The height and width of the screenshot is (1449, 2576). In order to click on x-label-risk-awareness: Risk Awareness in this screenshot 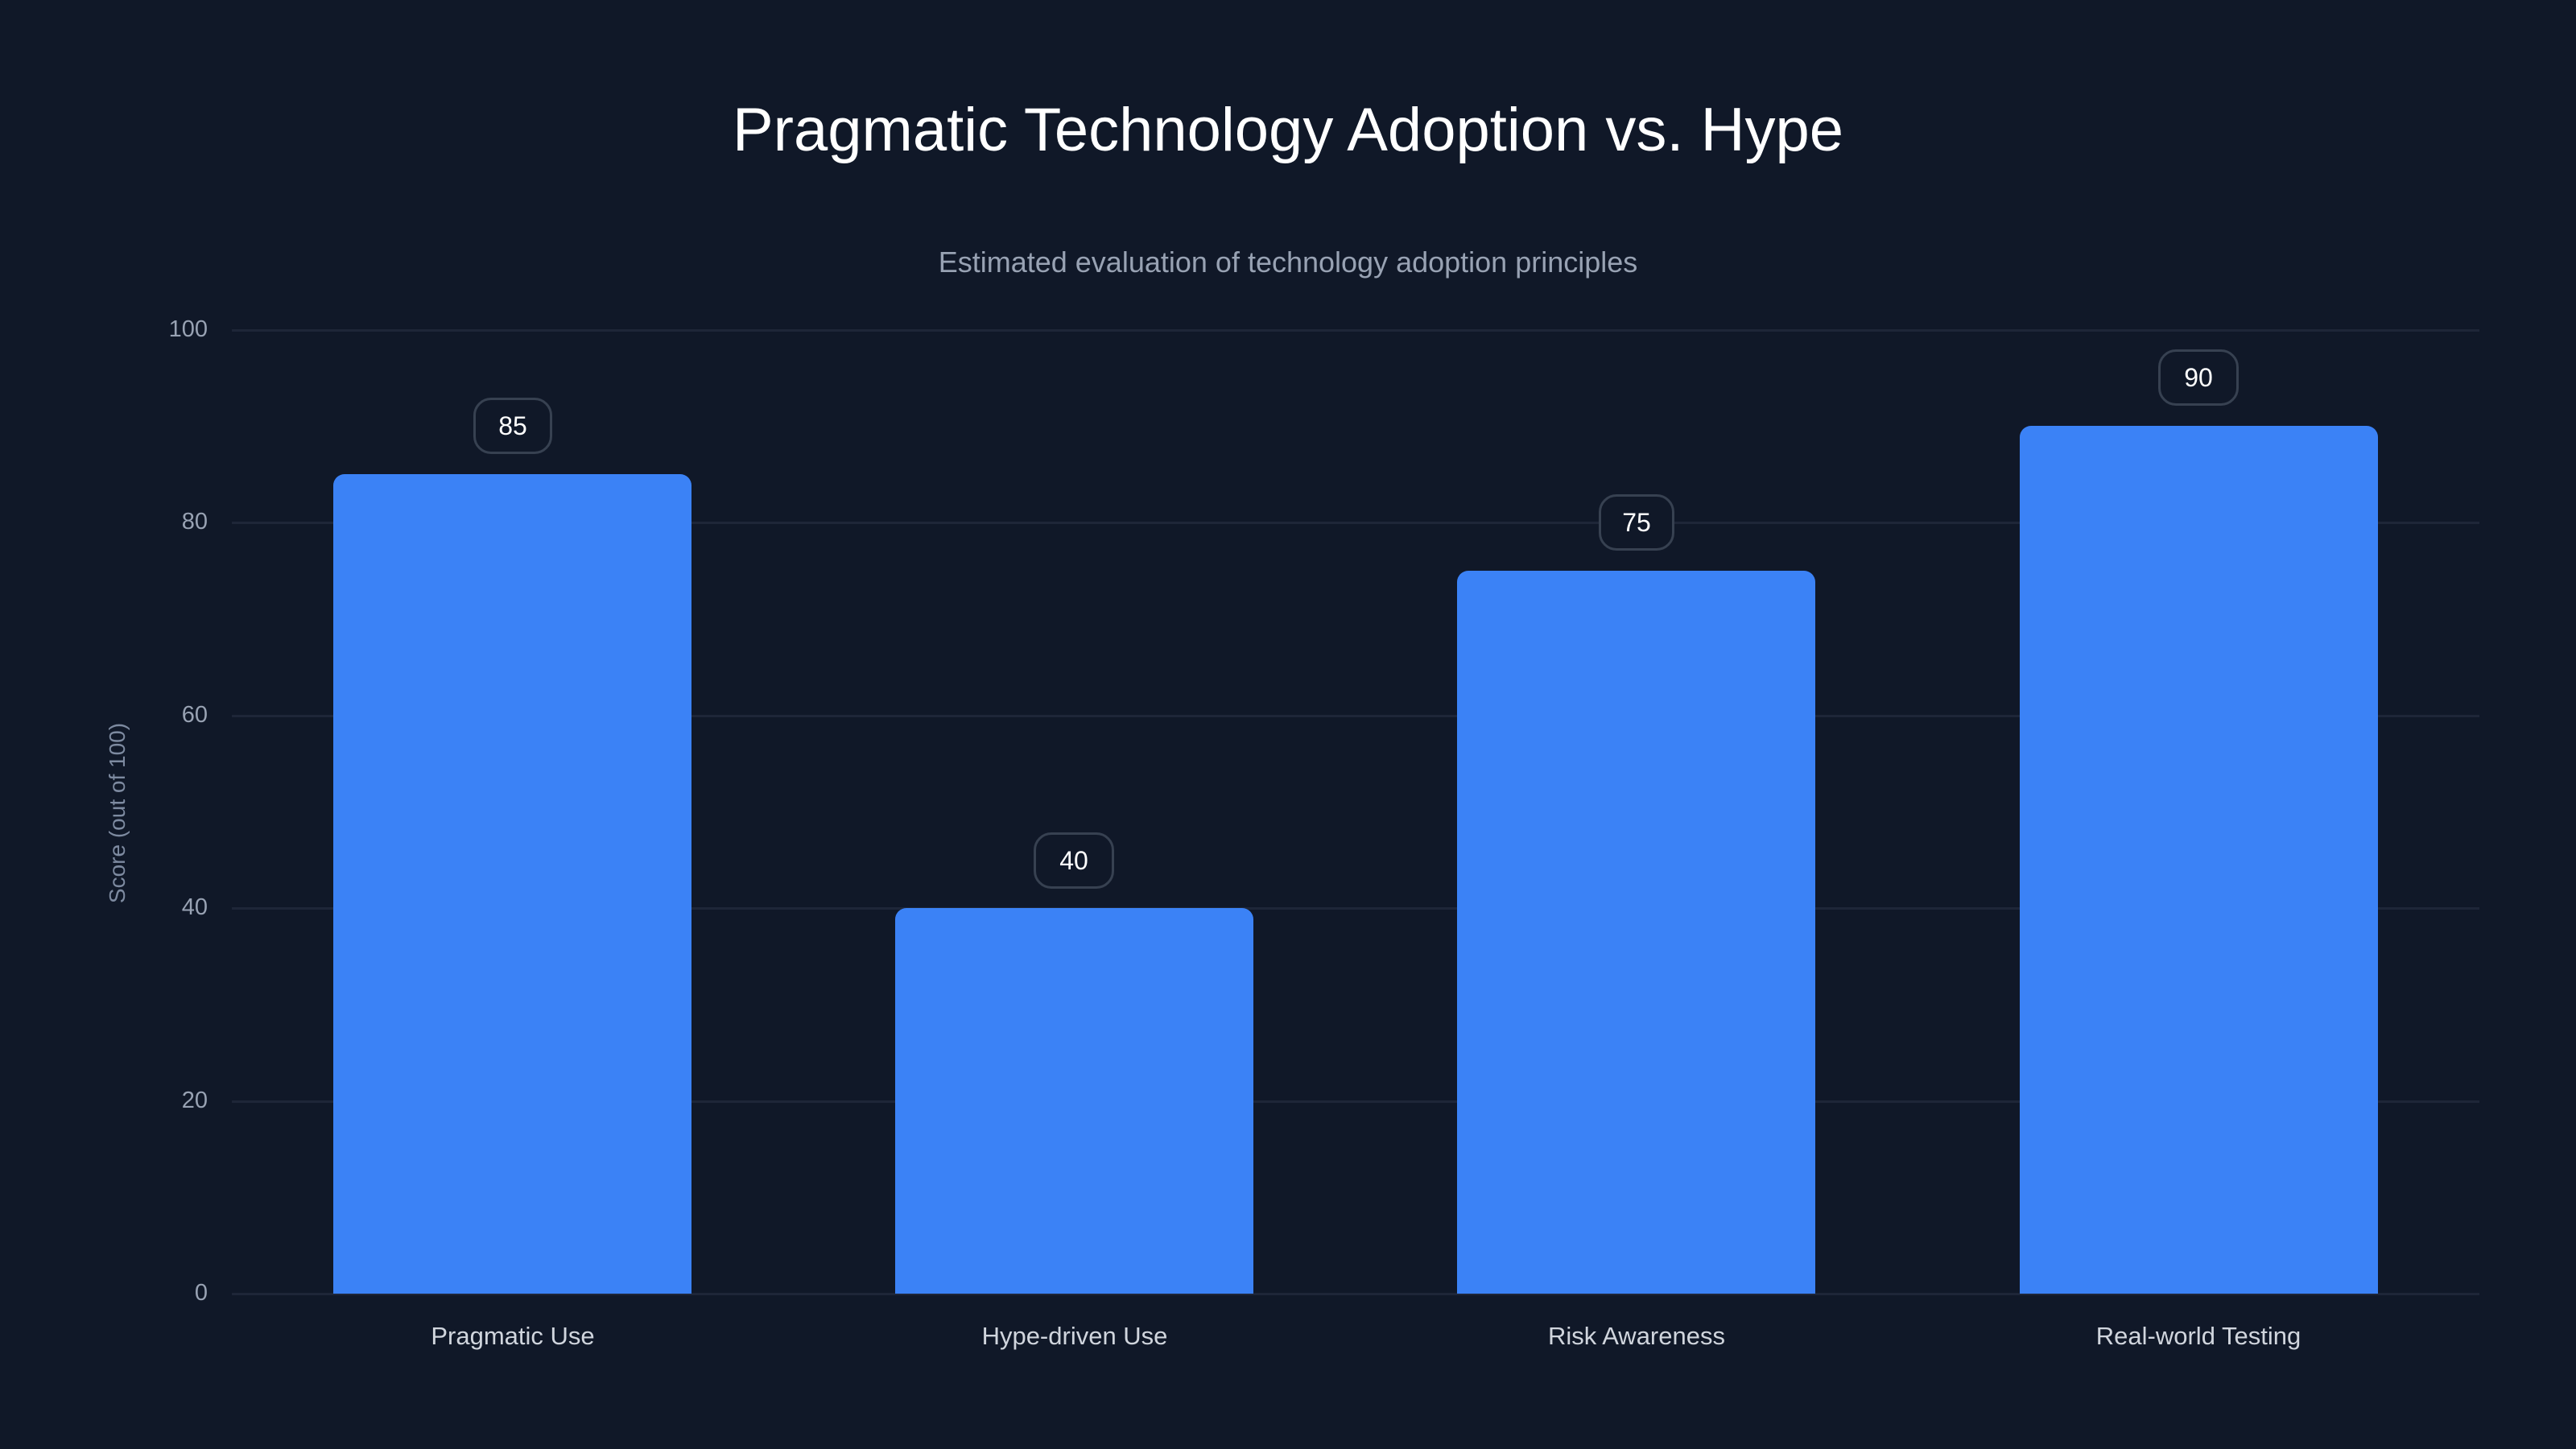, I will do `click(1636, 1336)`.